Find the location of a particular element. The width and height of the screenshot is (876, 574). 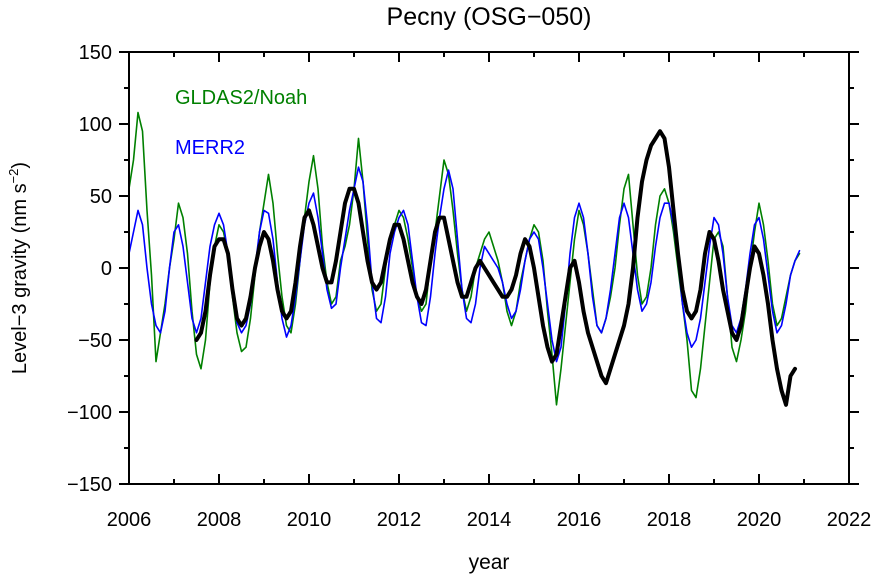

y-tick-label: 0 is located at coordinates (106, 269).